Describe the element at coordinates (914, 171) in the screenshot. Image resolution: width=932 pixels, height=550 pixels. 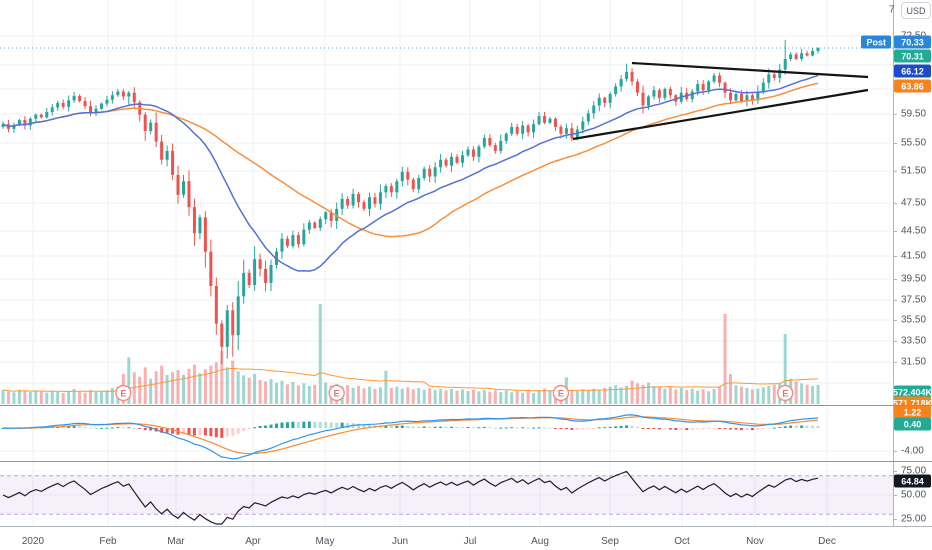
I see `price-tick-label: 51.50` at that location.